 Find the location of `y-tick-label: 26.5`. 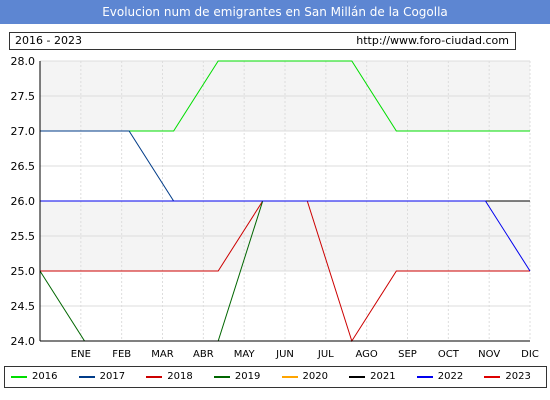

y-tick-label: 26.5 is located at coordinates (23, 166).